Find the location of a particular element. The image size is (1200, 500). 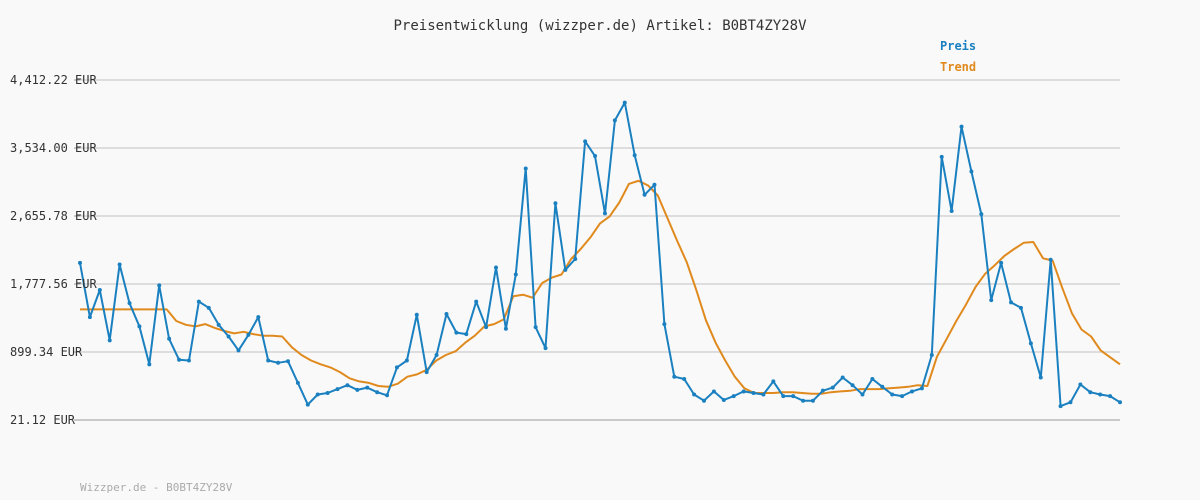

legend-trend: Trend is located at coordinates (958, 67).